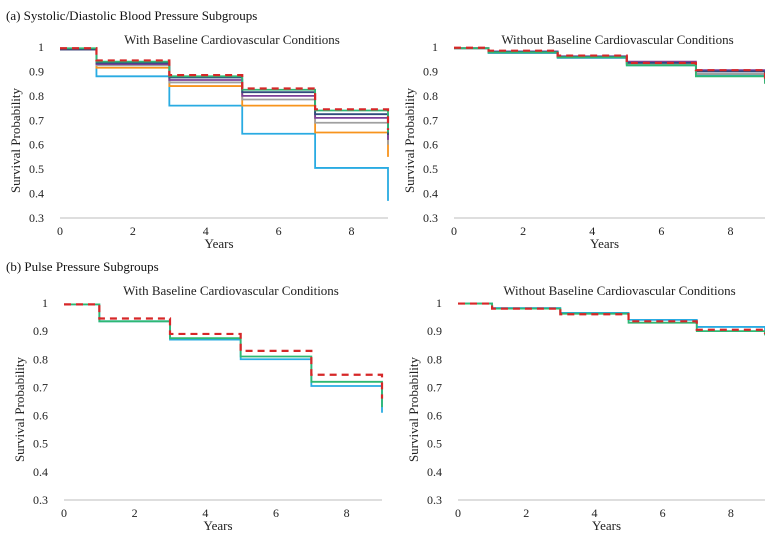 Image resolution: width=765 pixels, height=542 pixels. I want to click on chart-2-ytick-label: 0.7, so click(430, 120).